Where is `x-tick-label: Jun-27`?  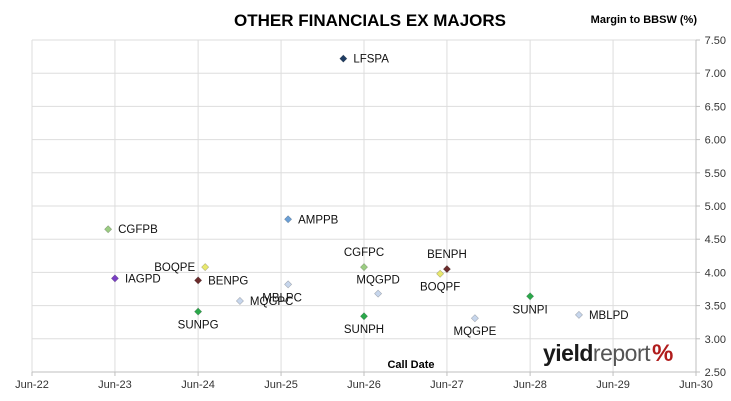 x-tick-label: Jun-27 is located at coordinates (447, 385).